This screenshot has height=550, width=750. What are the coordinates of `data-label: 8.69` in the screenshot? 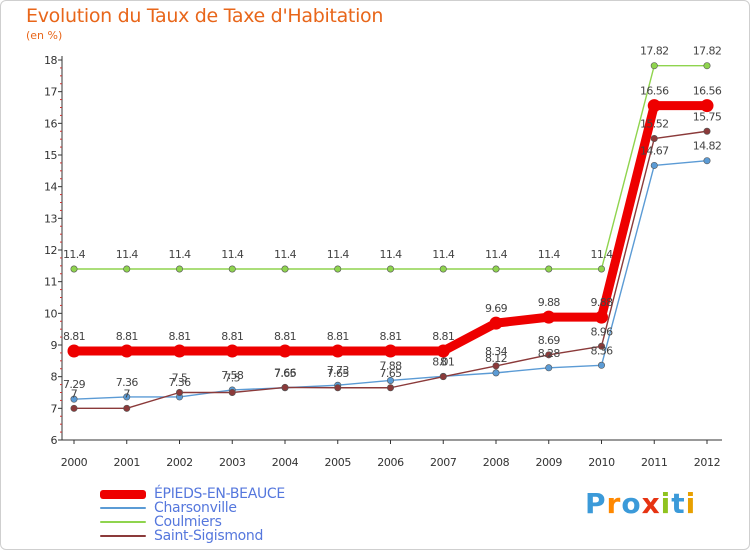 It's located at (549, 340).